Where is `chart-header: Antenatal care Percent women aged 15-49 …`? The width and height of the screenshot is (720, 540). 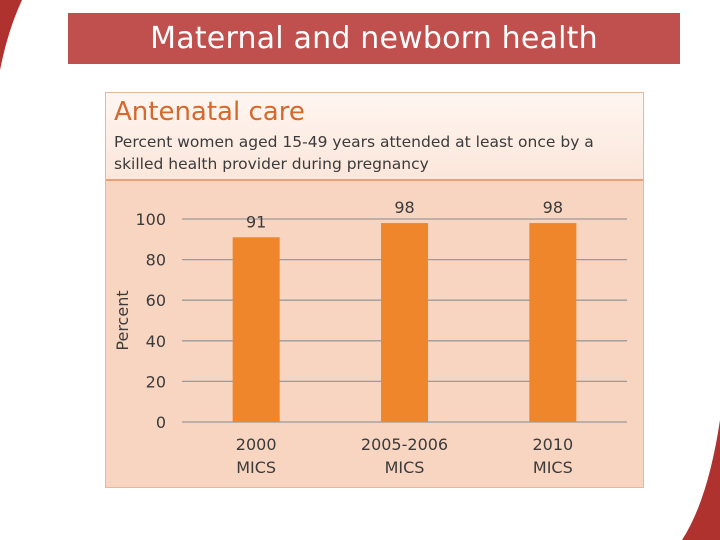
chart-header: Antenatal care Percent women aged 15-49 … is located at coordinates (374, 137).